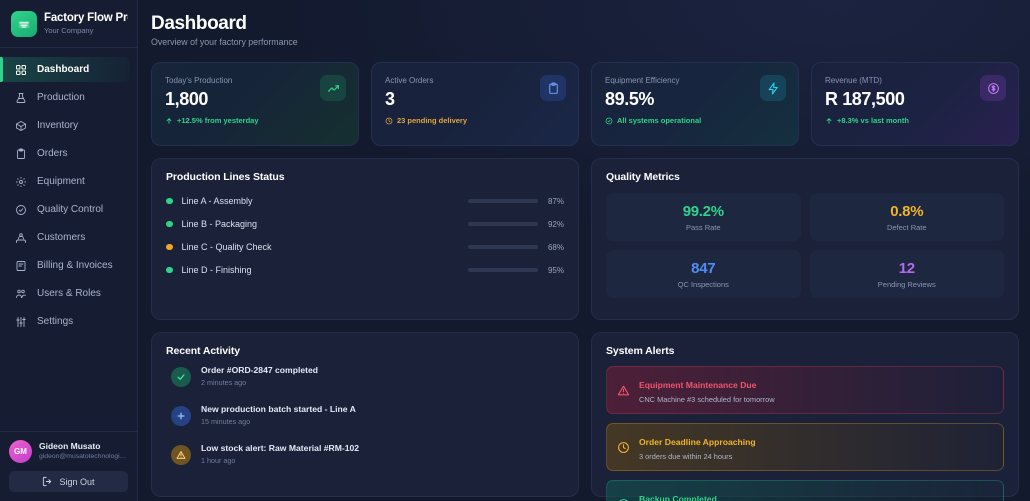 The image size is (1030, 501). What do you see at coordinates (20, 321) in the screenshot?
I see `sliders-icon` at bounding box center [20, 321].